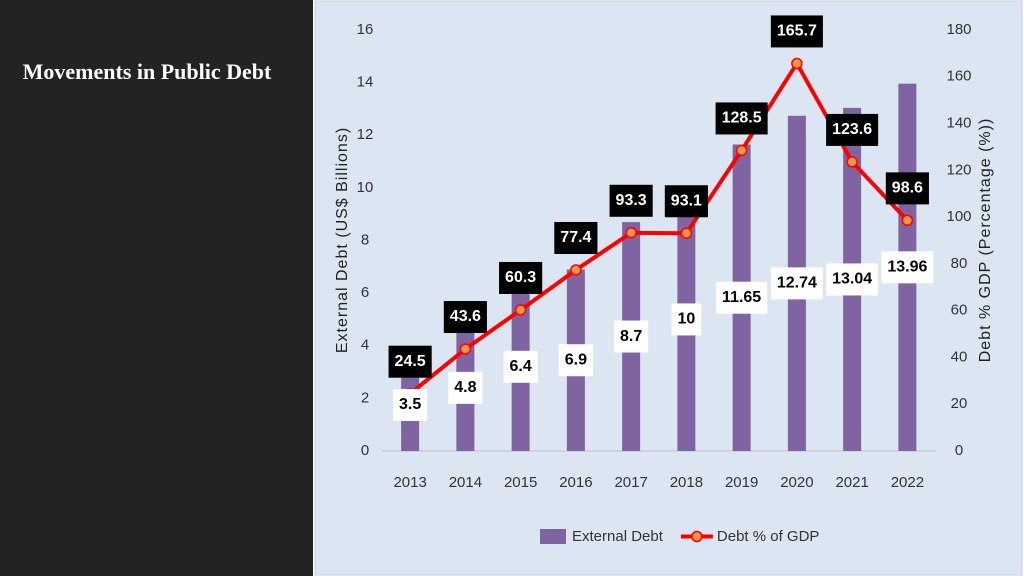 The width and height of the screenshot is (1024, 576). What do you see at coordinates (768, 536) in the screenshot?
I see `legend-label: Debt % of GDP` at bounding box center [768, 536].